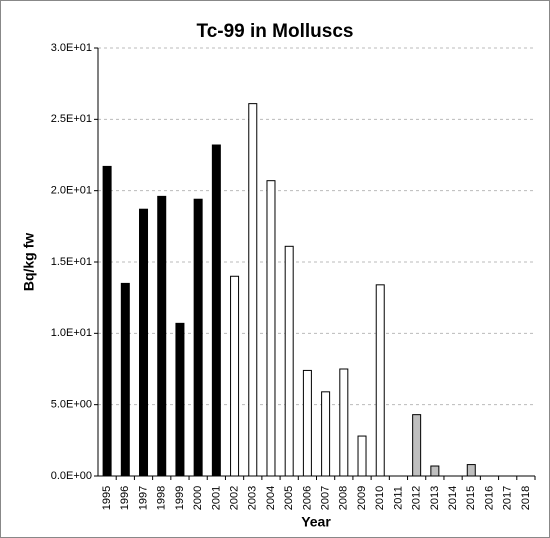 This screenshot has width=550, height=538. Describe the element at coordinates (508, 498) in the screenshot. I see `x-tick-label: 2017` at that location.